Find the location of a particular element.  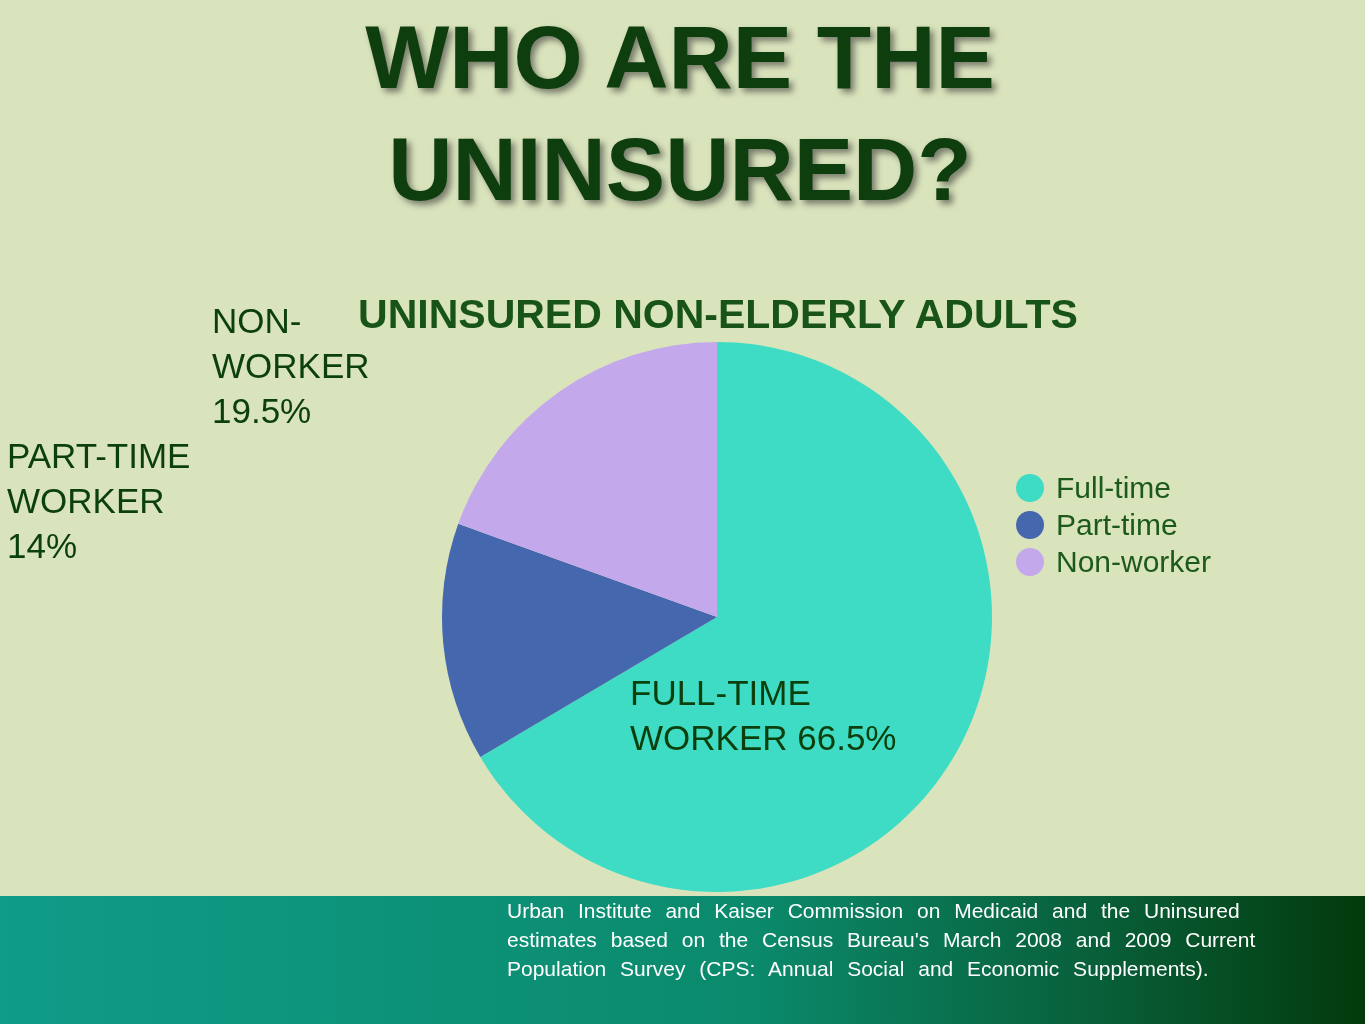

text: Urban Institute and Kaiser Commission on Medicaid and the Uninsured estimates based on the Census Bureau's March 2008 and 2009 Current Population Survey (CPS: Annual Social and Economic Supplements). is located at coordinates (881, 939).